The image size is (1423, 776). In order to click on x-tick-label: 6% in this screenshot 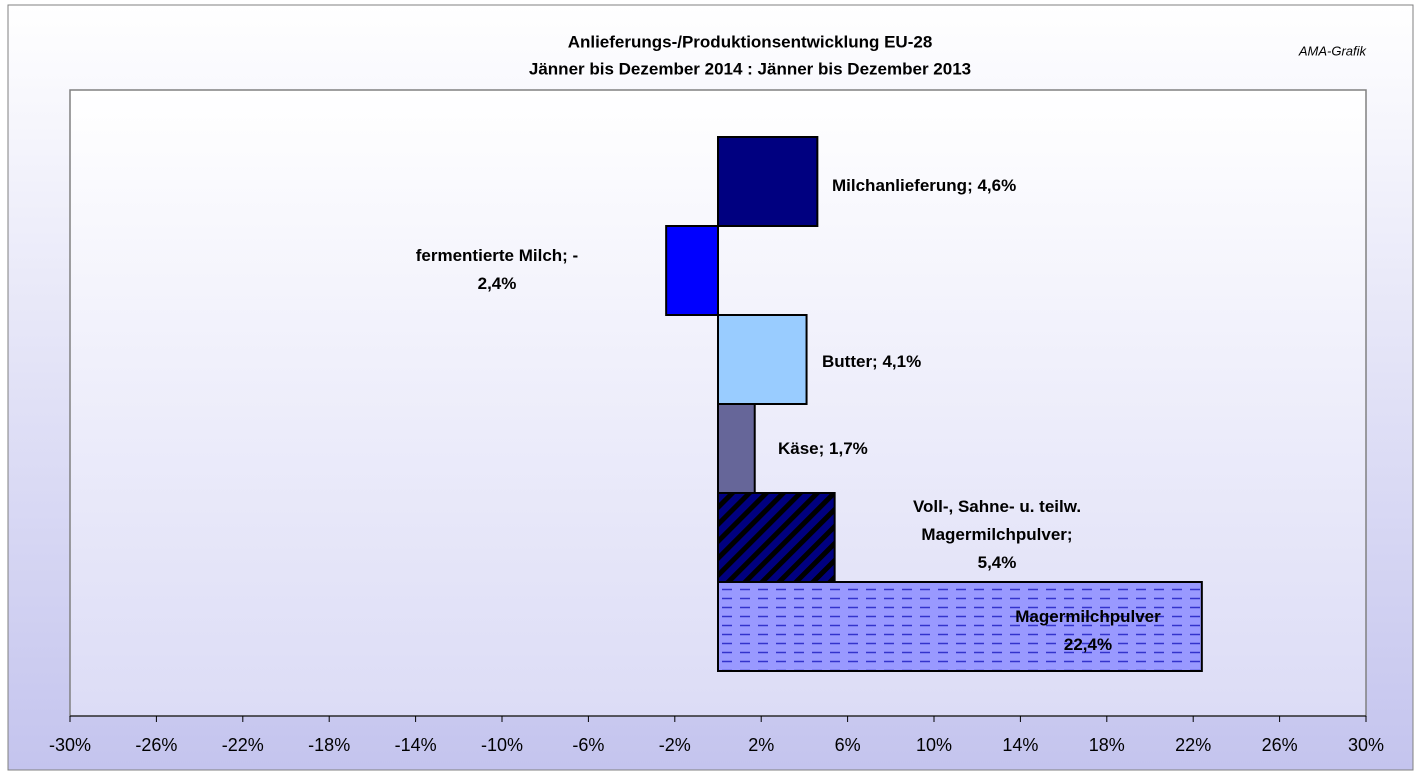, I will do `click(848, 745)`.